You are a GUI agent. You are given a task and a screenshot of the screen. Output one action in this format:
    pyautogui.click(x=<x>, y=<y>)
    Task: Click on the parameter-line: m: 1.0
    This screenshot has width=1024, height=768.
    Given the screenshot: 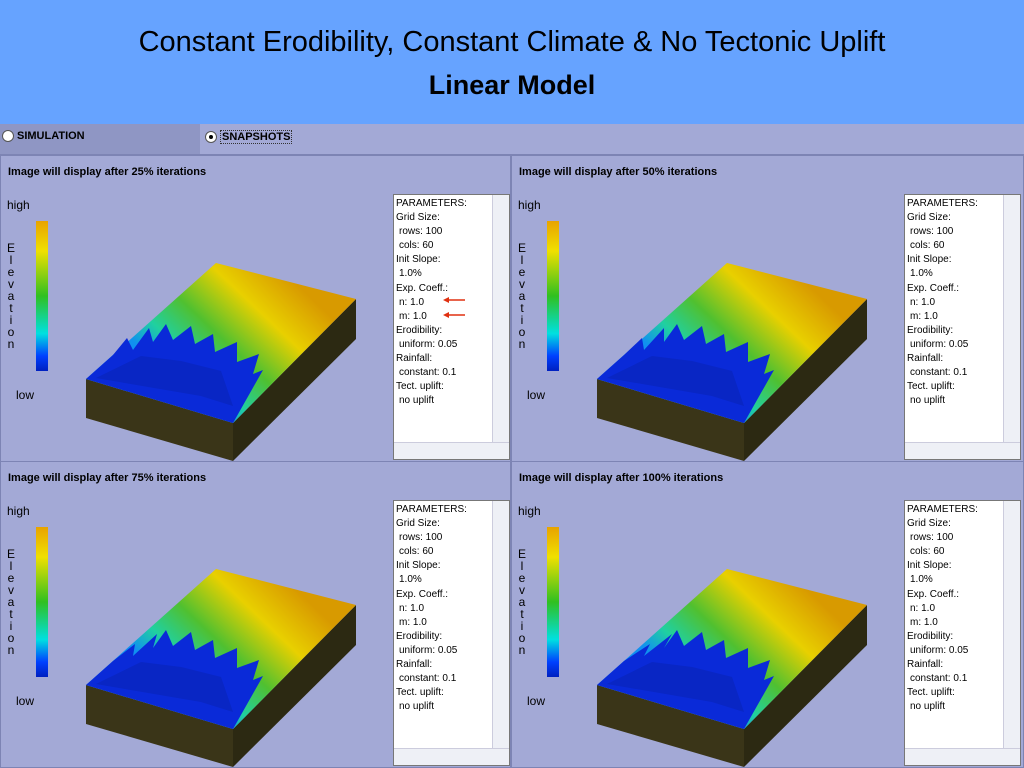 What is the action you would take?
    pyautogui.click(x=413, y=316)
    